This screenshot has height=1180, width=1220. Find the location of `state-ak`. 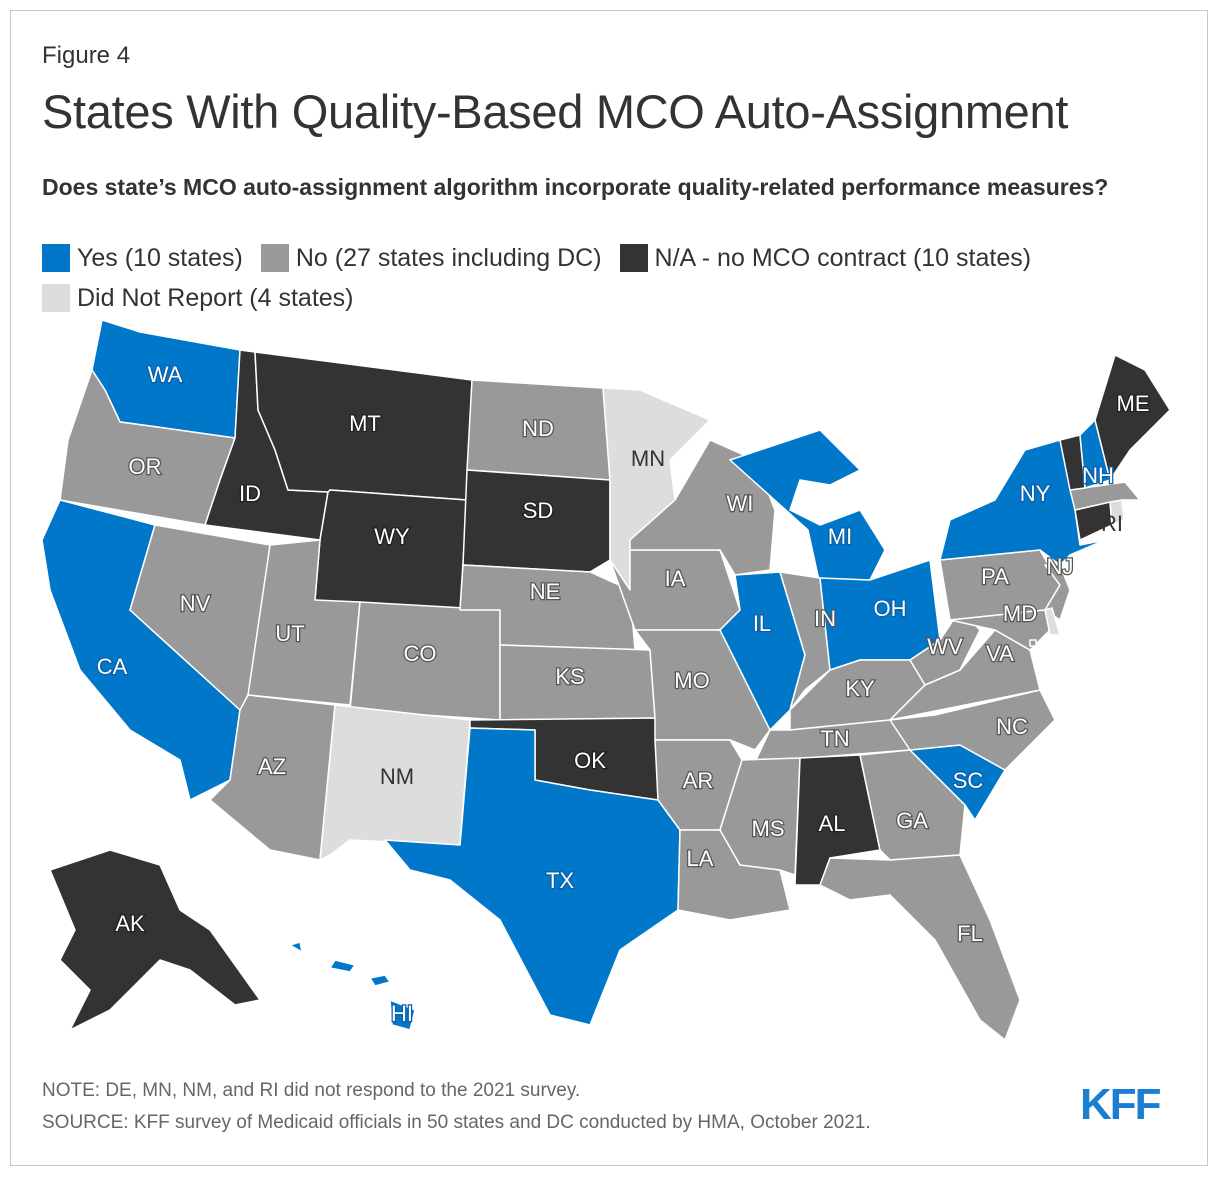

state-ak is located at coordinates (155, 940).